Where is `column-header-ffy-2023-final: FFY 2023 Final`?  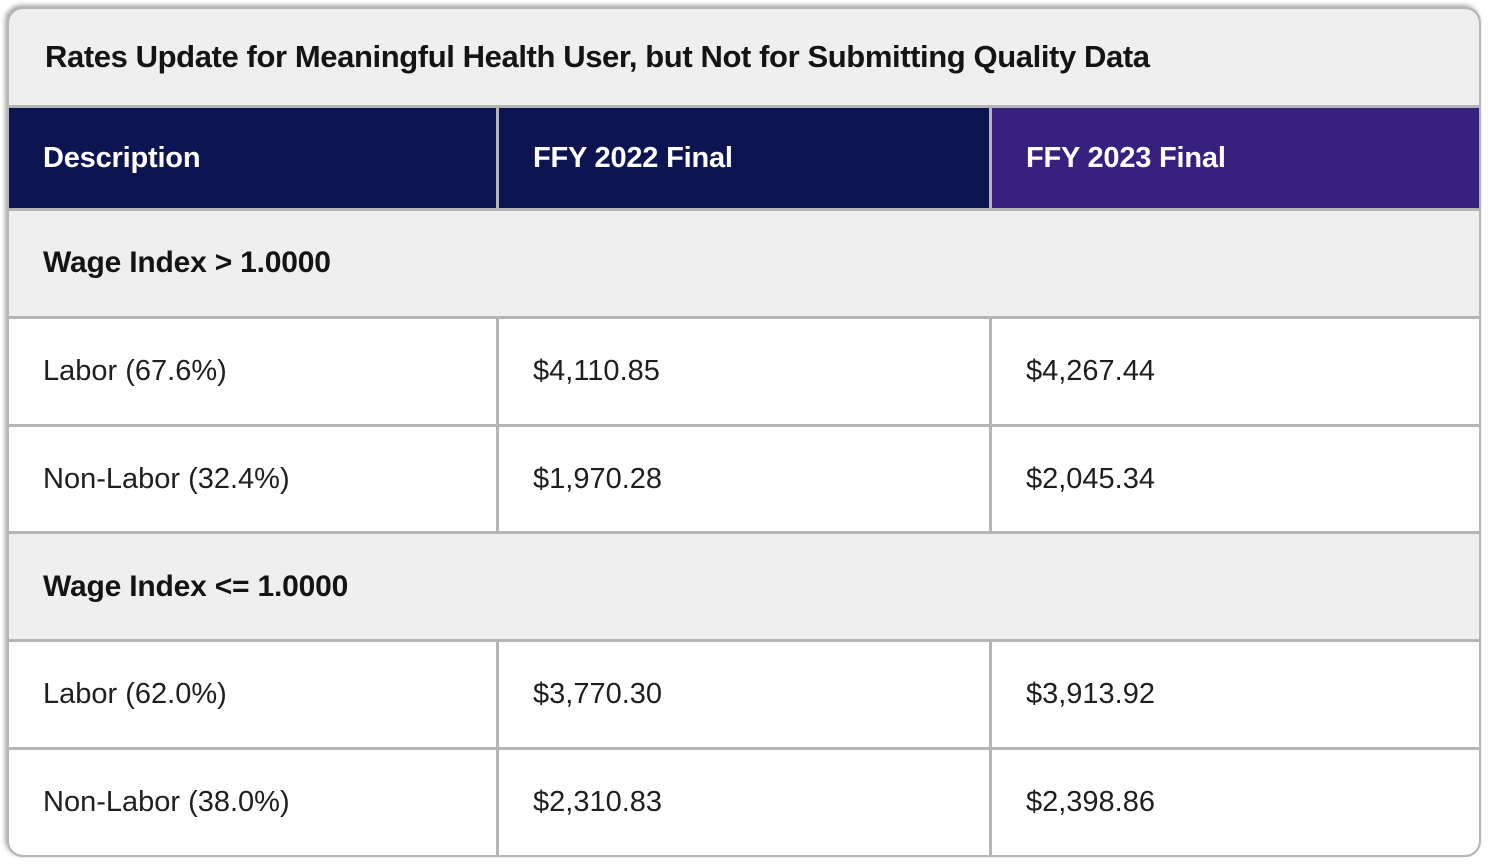 column-header-ffy-2023-final: FFY 2023 Final is located at coordinates (1235, 158).